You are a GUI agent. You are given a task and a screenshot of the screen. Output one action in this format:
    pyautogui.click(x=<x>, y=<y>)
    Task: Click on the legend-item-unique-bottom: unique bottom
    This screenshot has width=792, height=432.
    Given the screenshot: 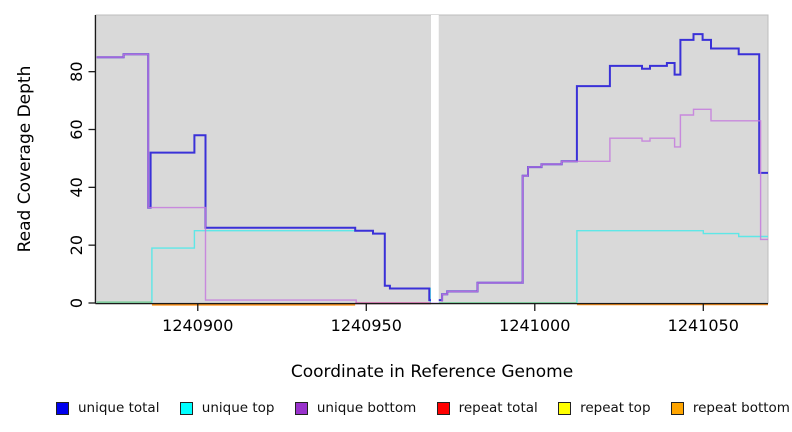 What is the action you would take?
    pyautogui.click(x=355, y=408)
    